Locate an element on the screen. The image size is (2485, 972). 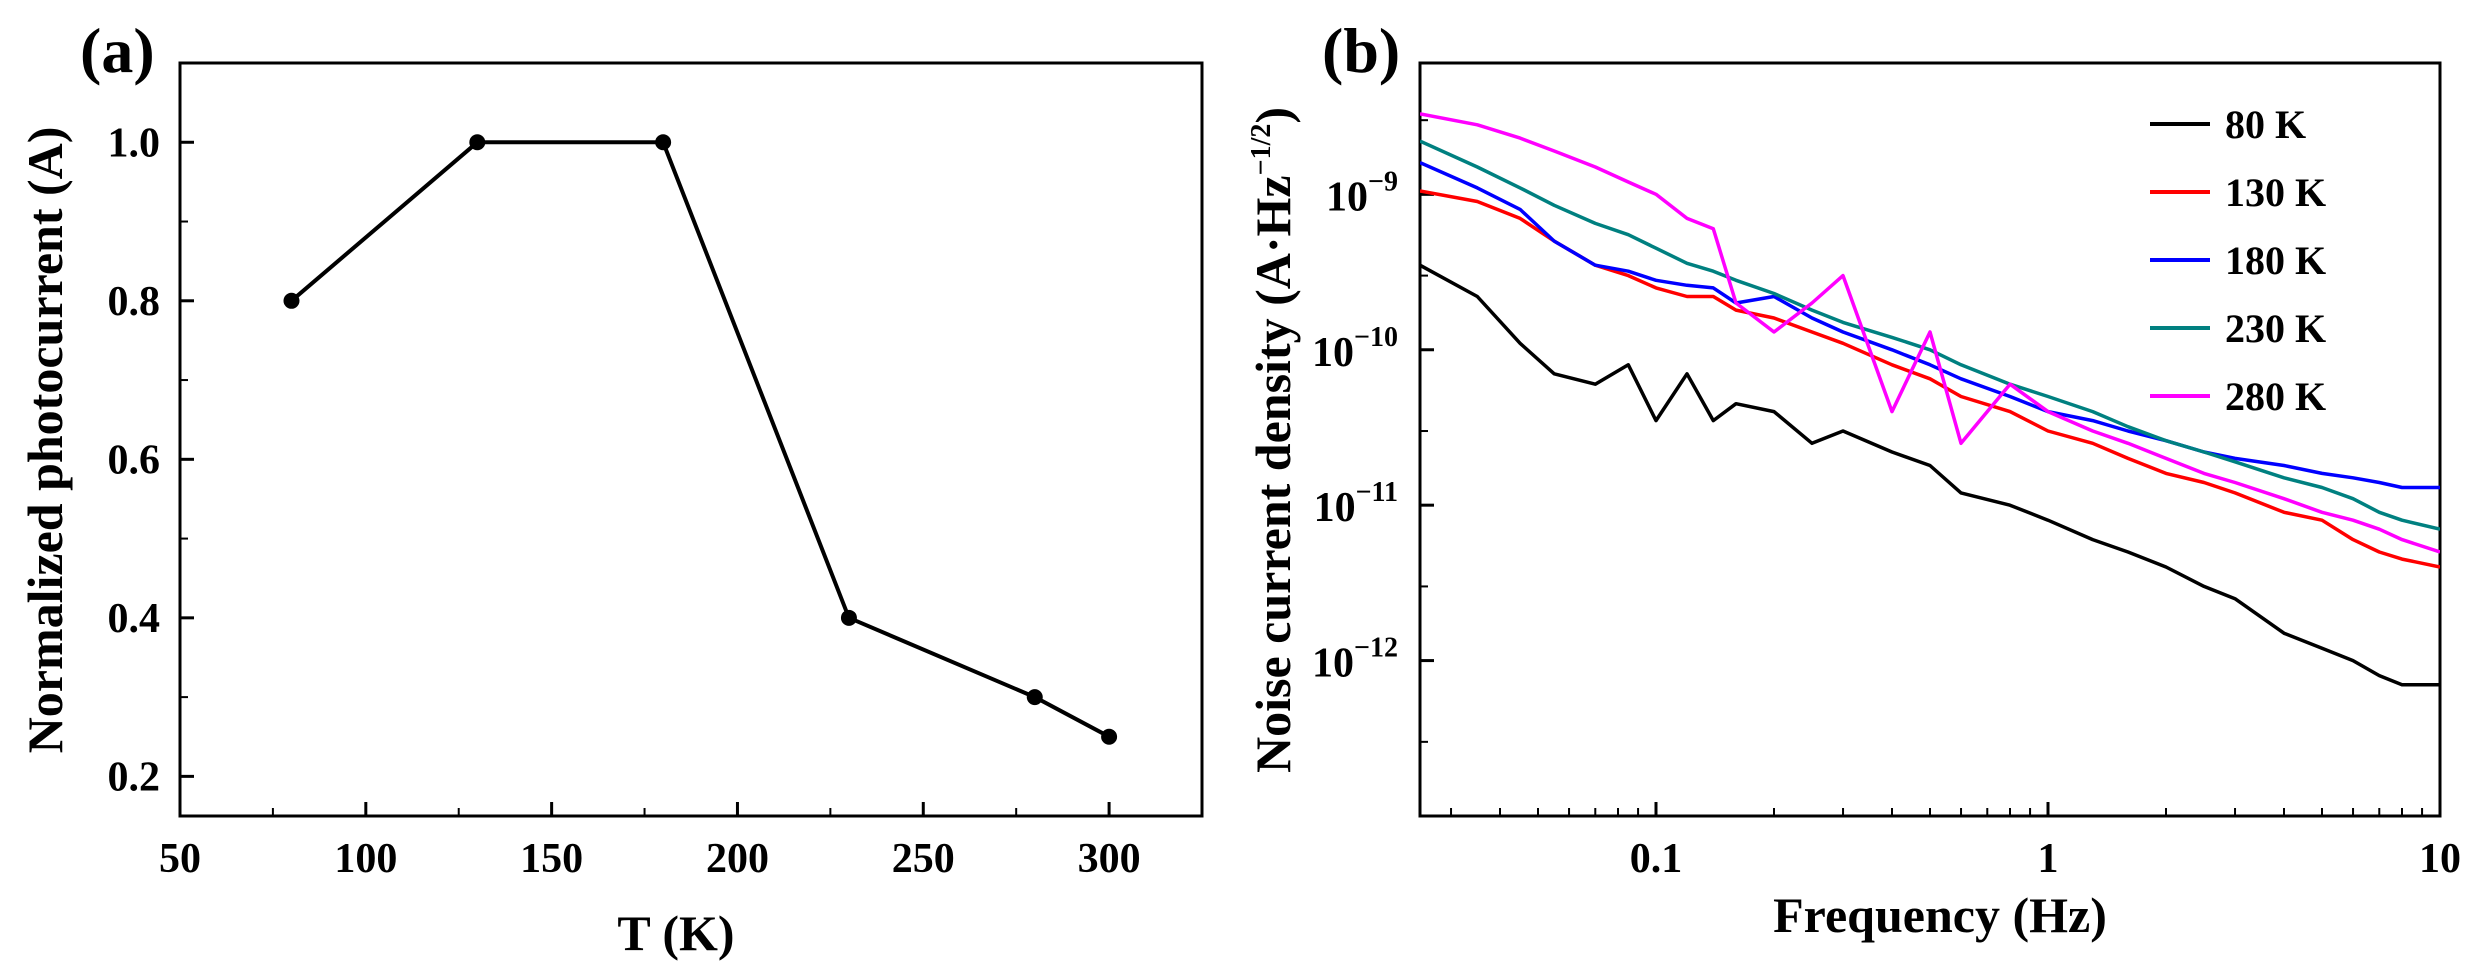
panel-b-y-axis-title: Noise current density (A·Hz−1/2) is located at coordinates (1273, 440).